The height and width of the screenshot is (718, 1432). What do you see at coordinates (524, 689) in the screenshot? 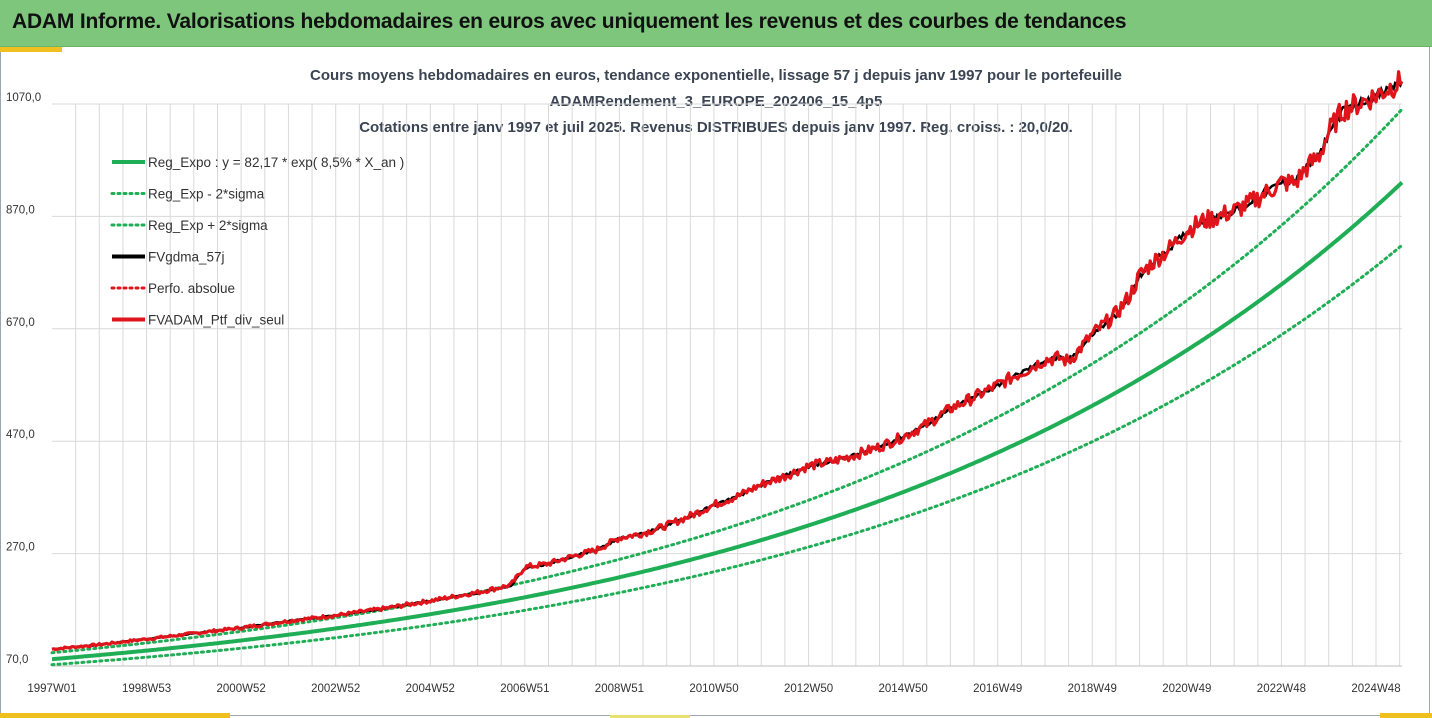
I see `x-tick-label: 2006W51` at bounding box center [524, 689].